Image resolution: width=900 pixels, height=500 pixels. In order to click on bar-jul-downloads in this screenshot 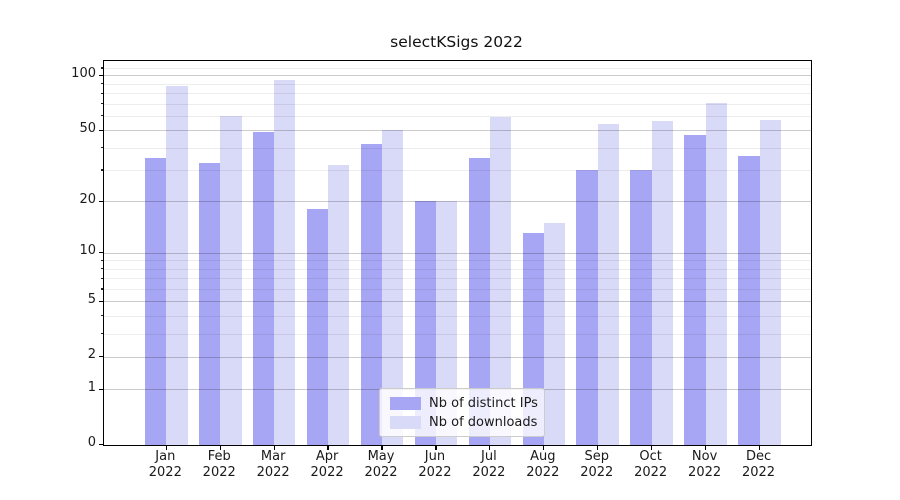, I will do `click(500, 281)`.